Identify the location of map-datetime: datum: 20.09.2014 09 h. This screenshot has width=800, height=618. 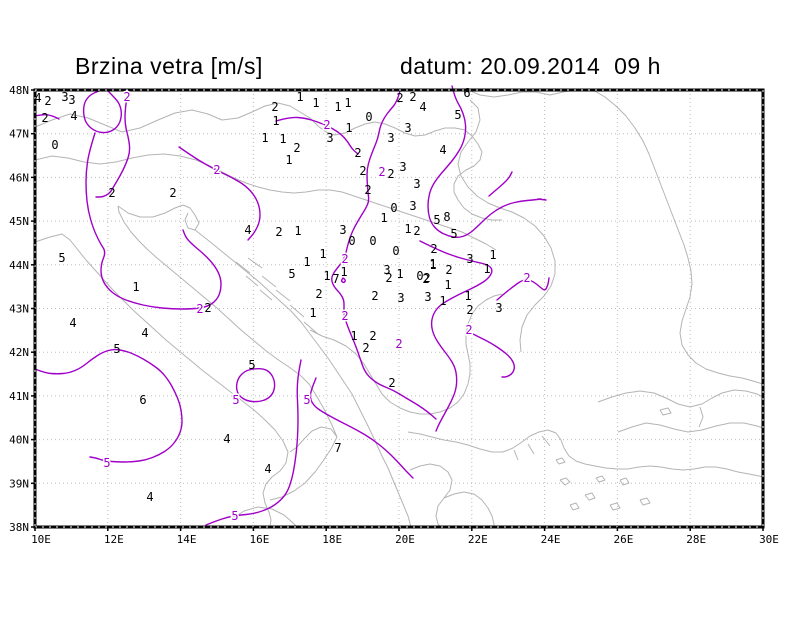
(530, 66).